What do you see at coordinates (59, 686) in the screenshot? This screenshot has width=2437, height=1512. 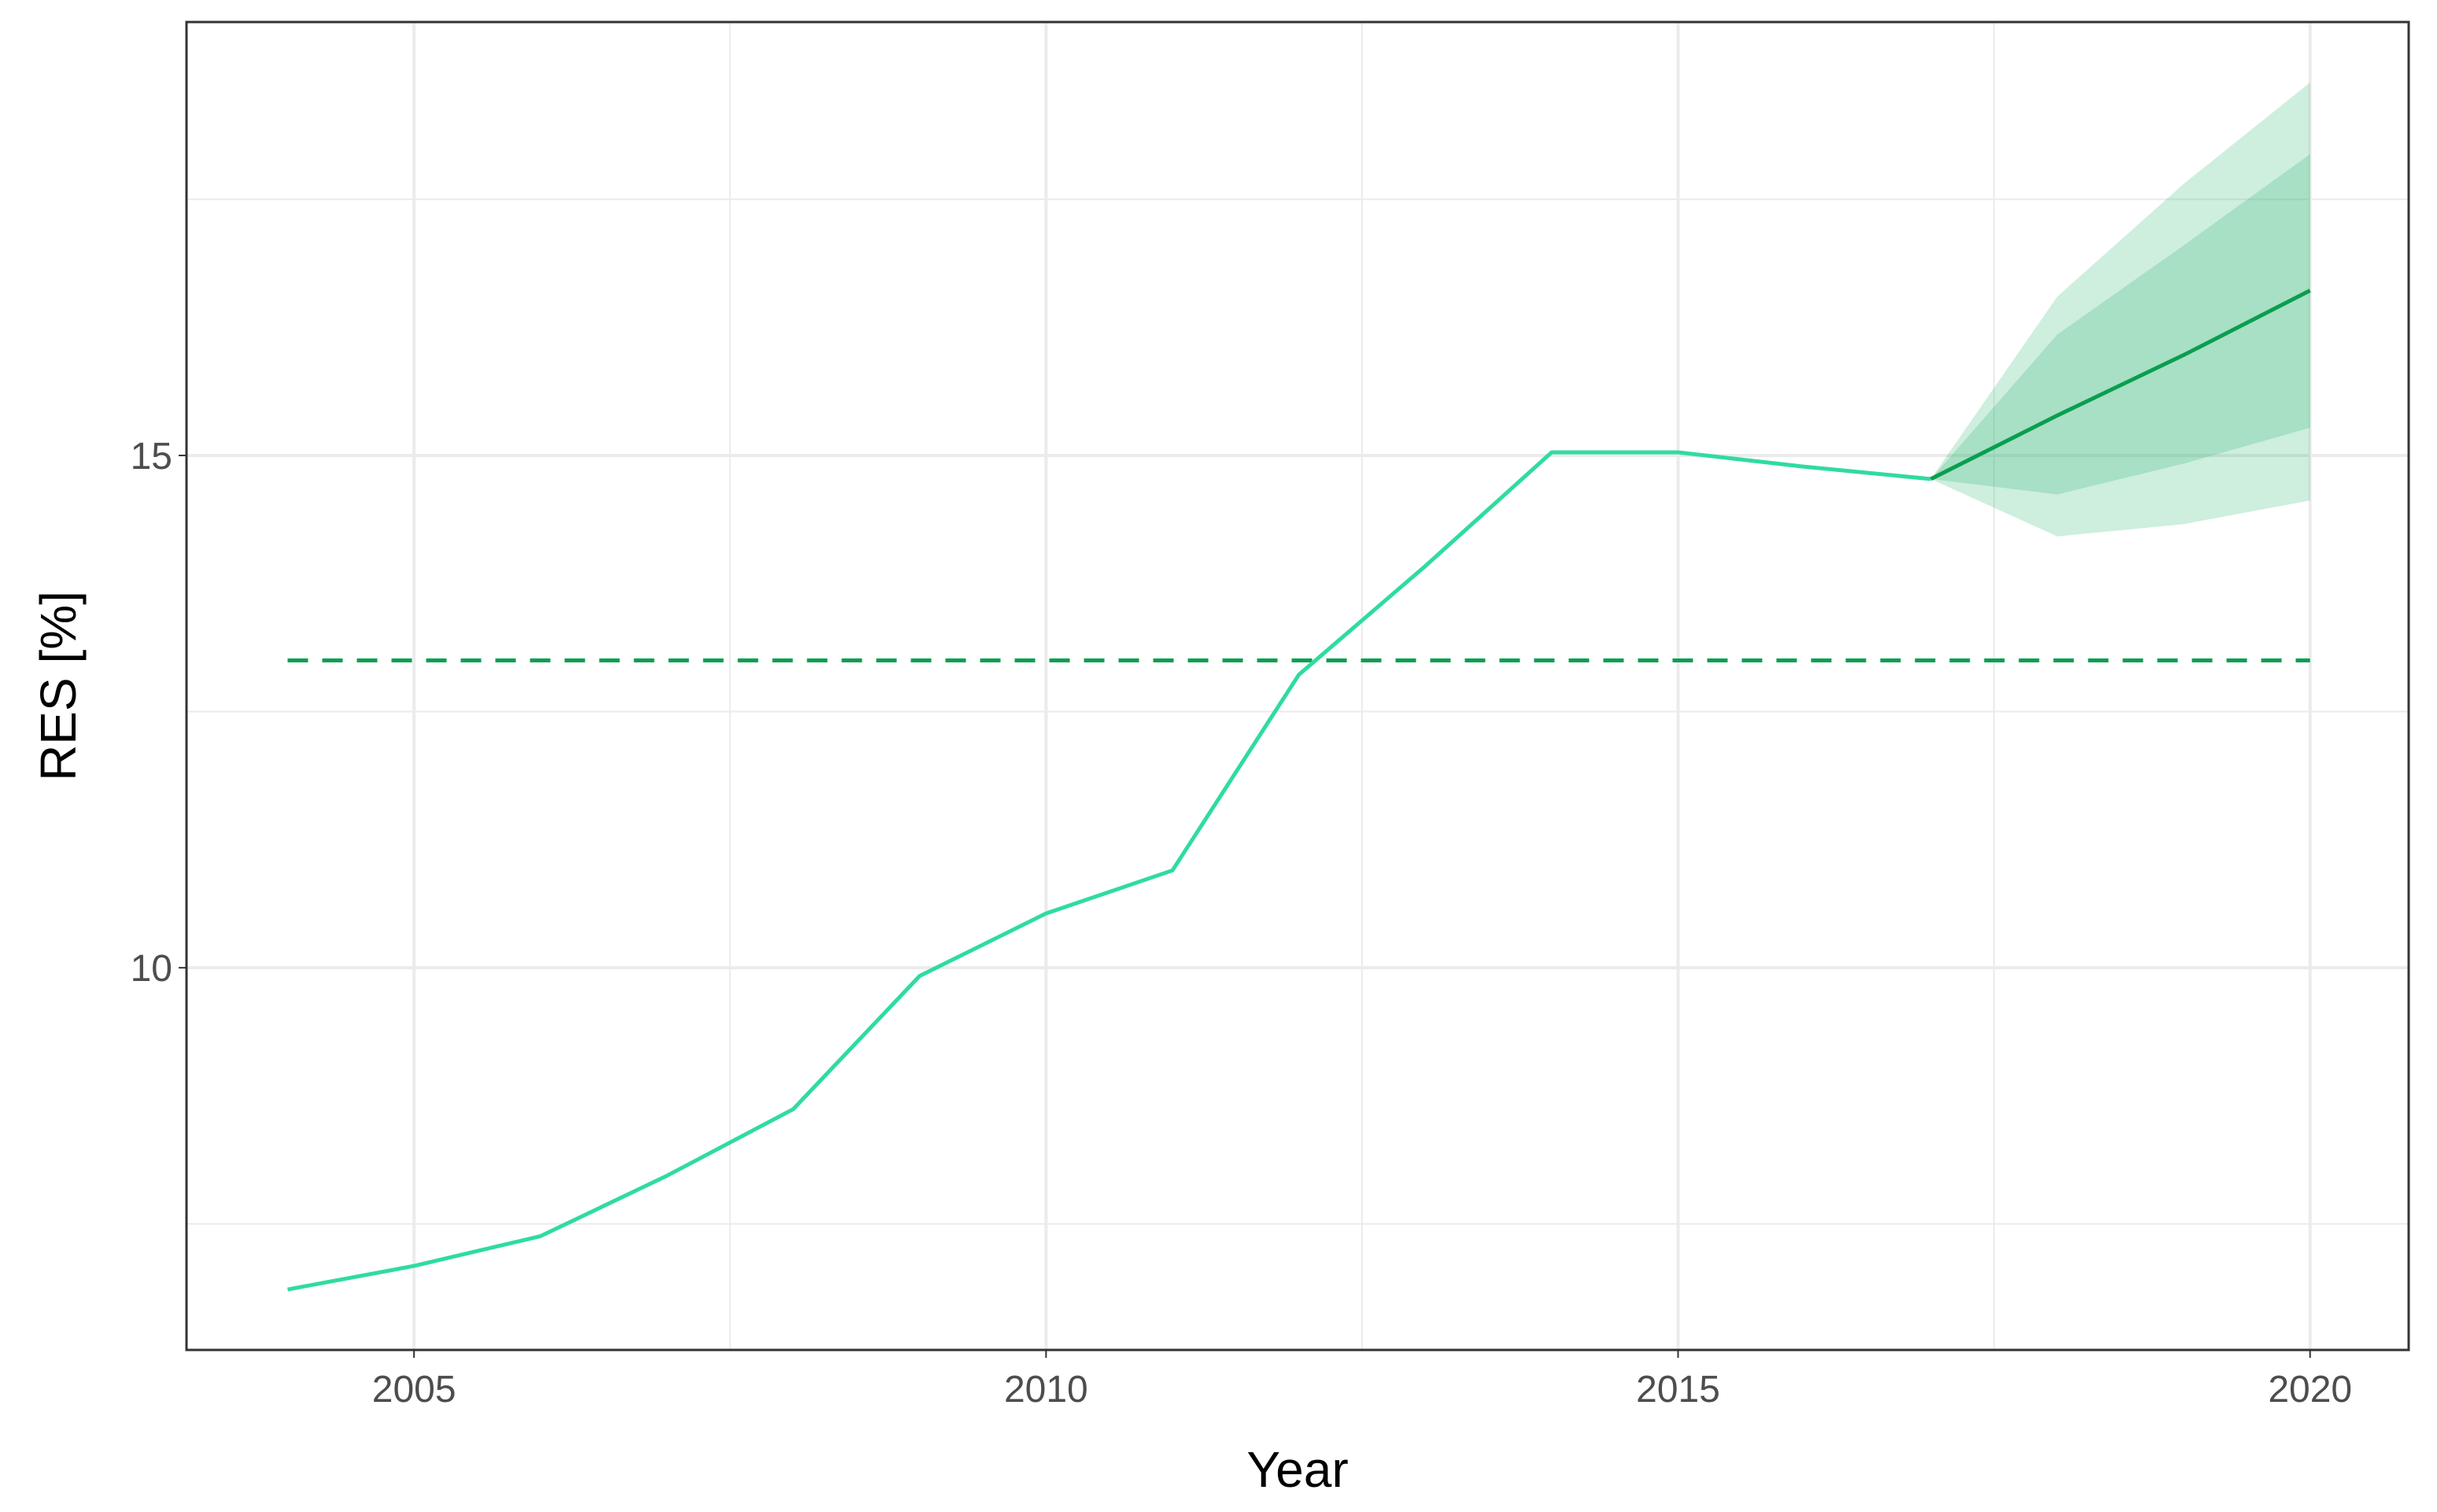 I see `y-axis-title: RES [%]` at bounding box center [59, 686].